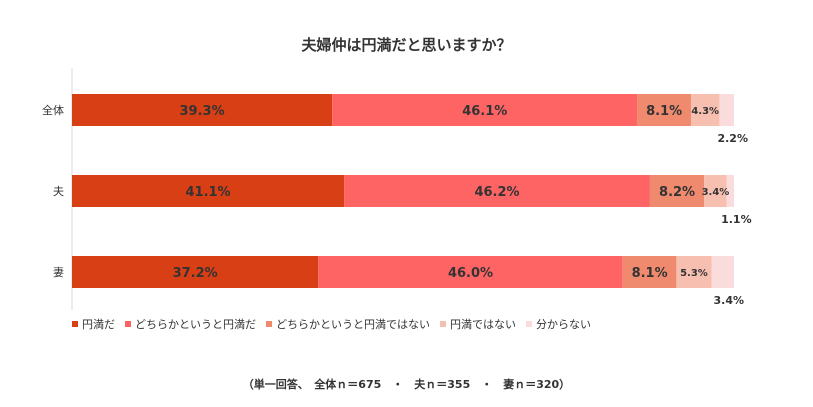  I want to click on data-label: 41.1%, so click(207, 192).